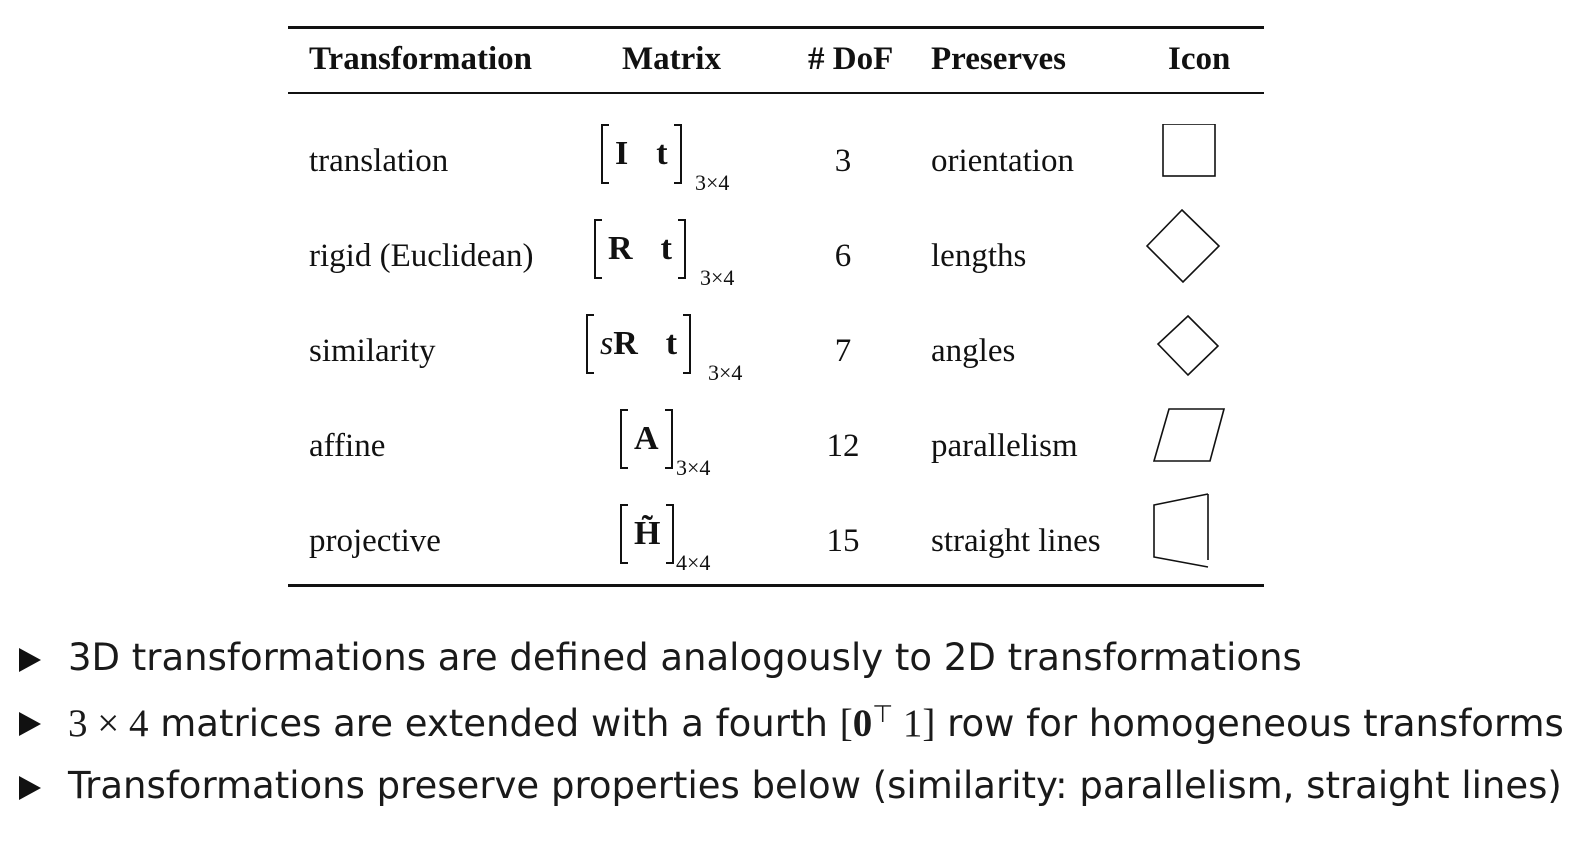 The image size is (1577, 841). I want to click on preserves-value: angles, so click(973, 351).